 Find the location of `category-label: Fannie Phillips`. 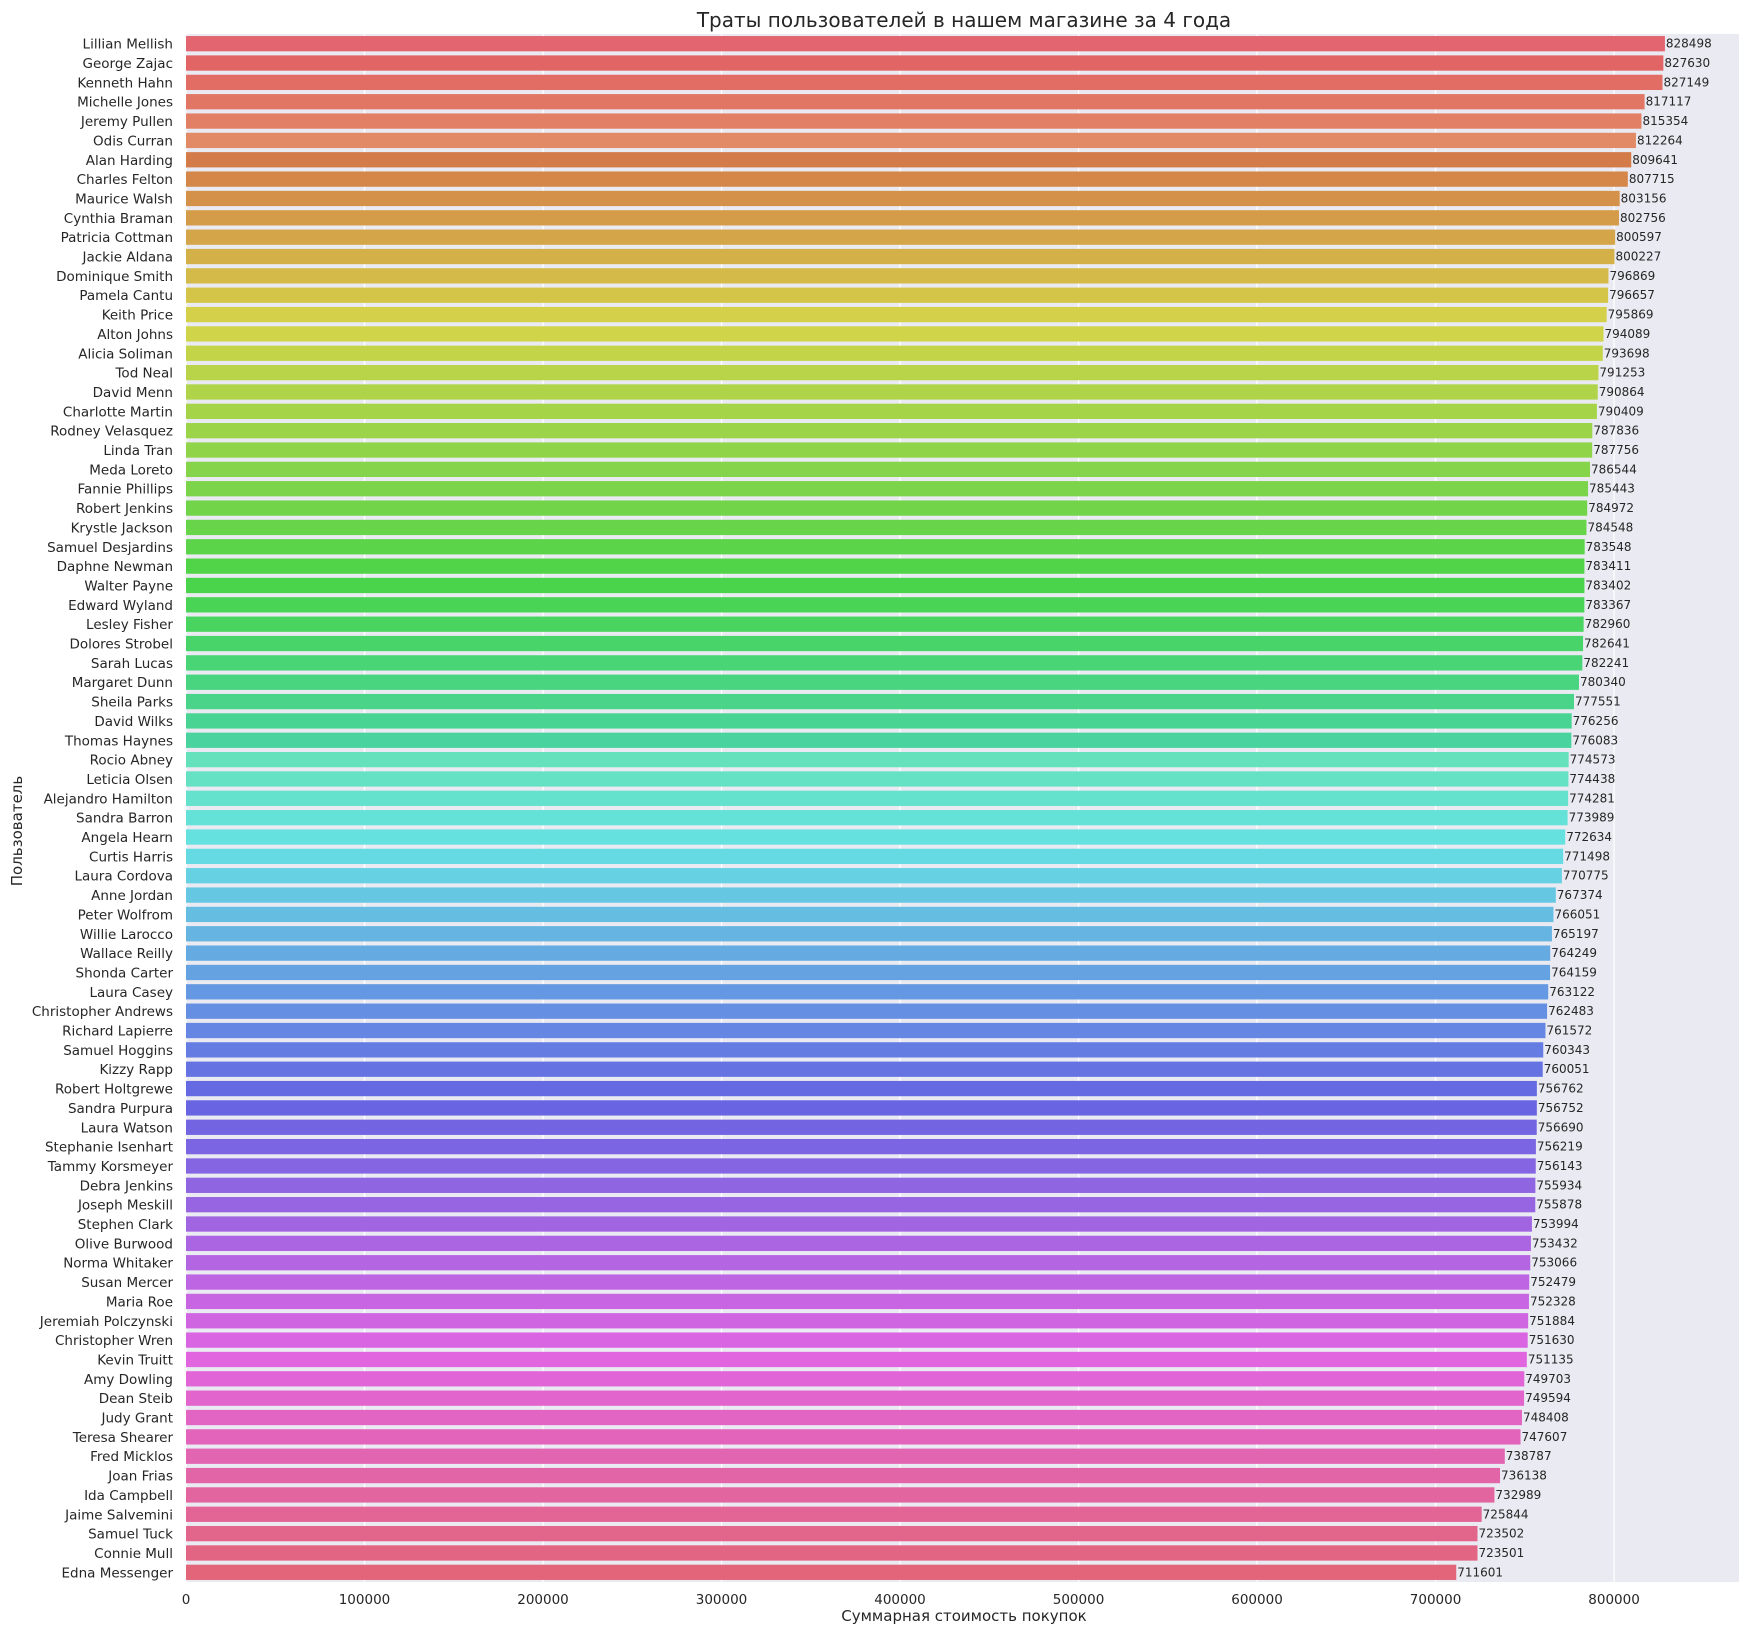

category-label: Fannie Phillips is located at coordinates (125, 490).